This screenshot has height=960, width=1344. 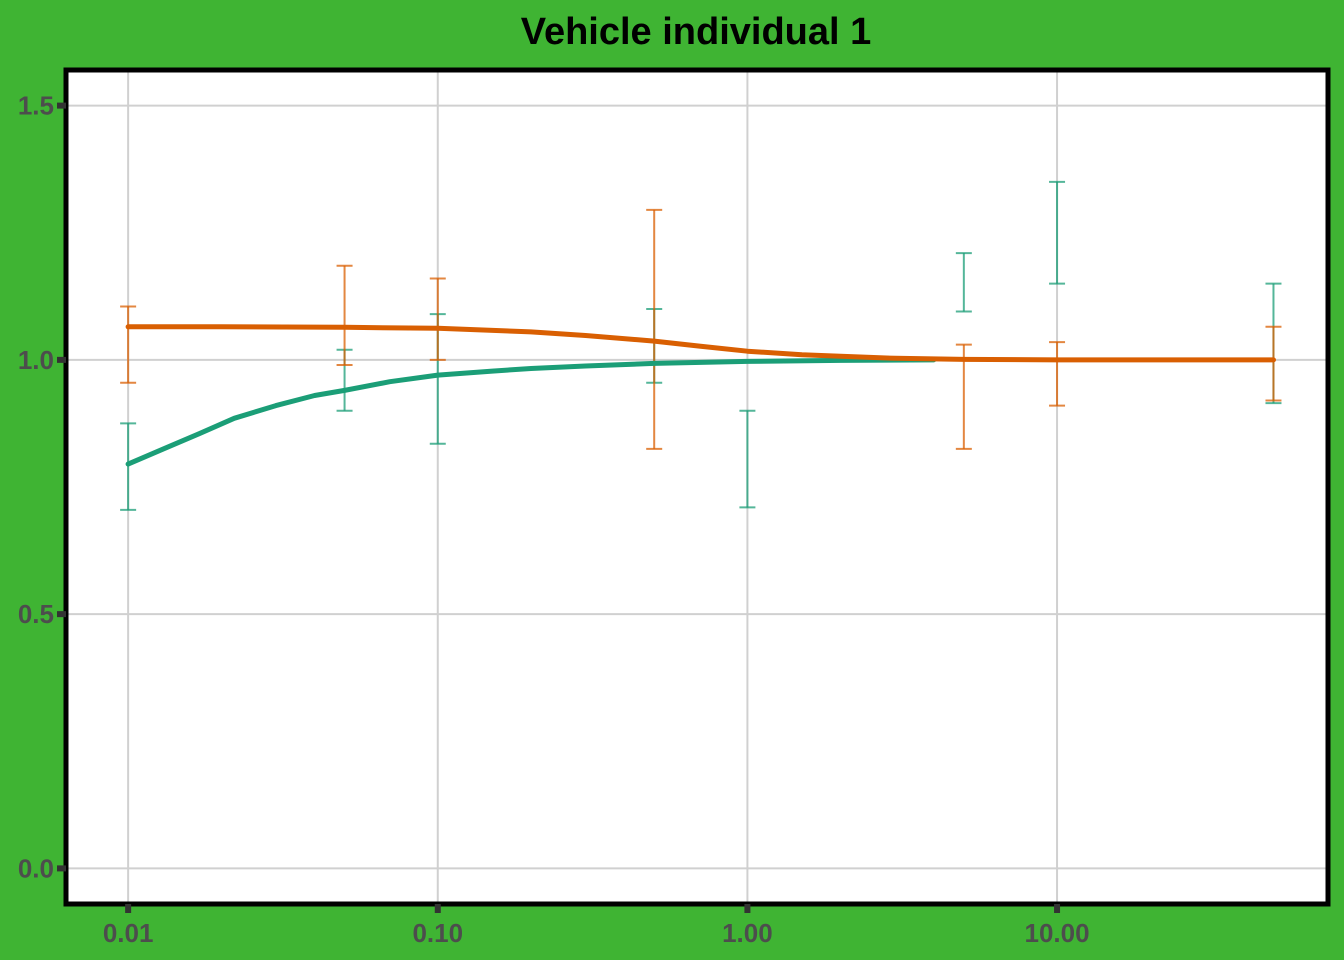 I want to click on y-tick-label: 0.0, so click(x=36, y=868).